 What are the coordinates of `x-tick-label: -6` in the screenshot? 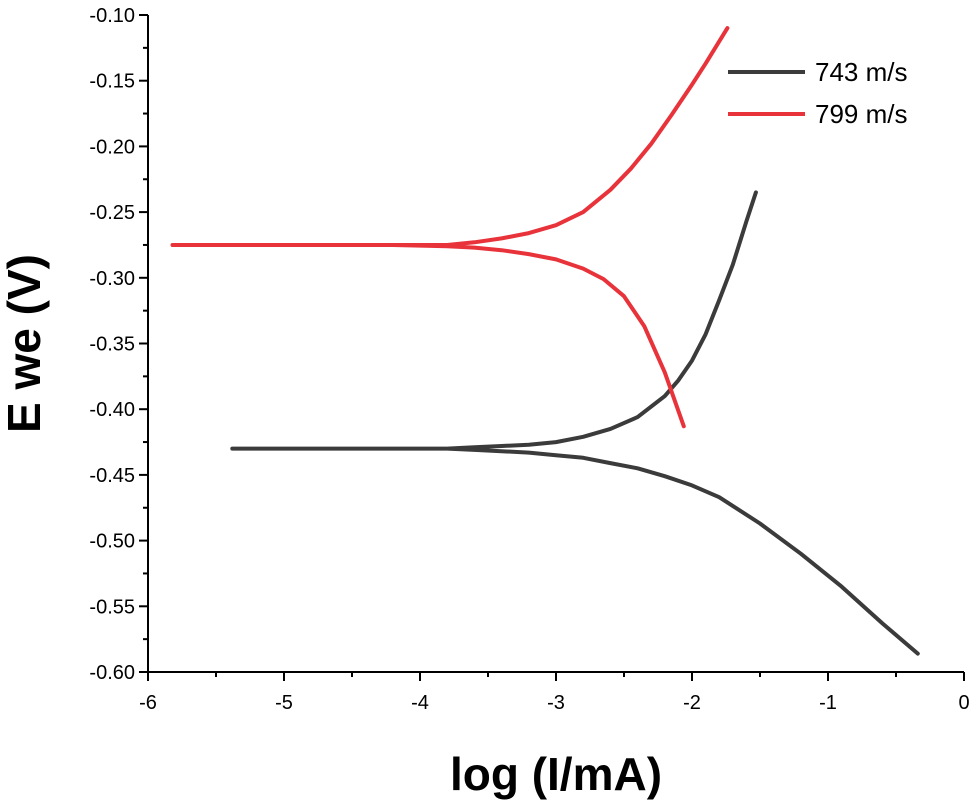 It's located at (148, 703).